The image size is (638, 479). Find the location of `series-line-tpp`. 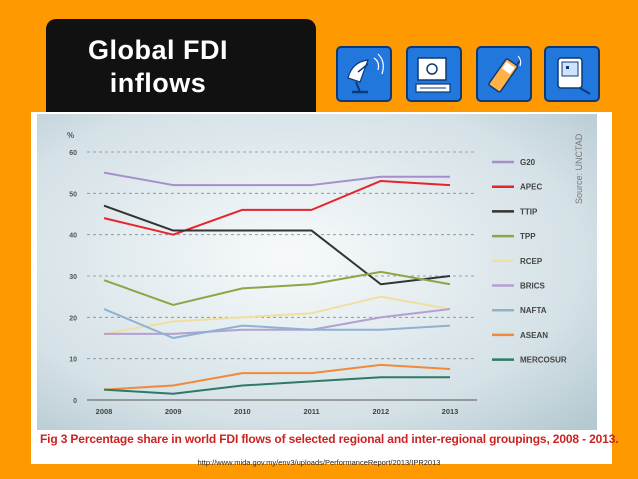

series-line-tpp is located at coordinates (277, 288).